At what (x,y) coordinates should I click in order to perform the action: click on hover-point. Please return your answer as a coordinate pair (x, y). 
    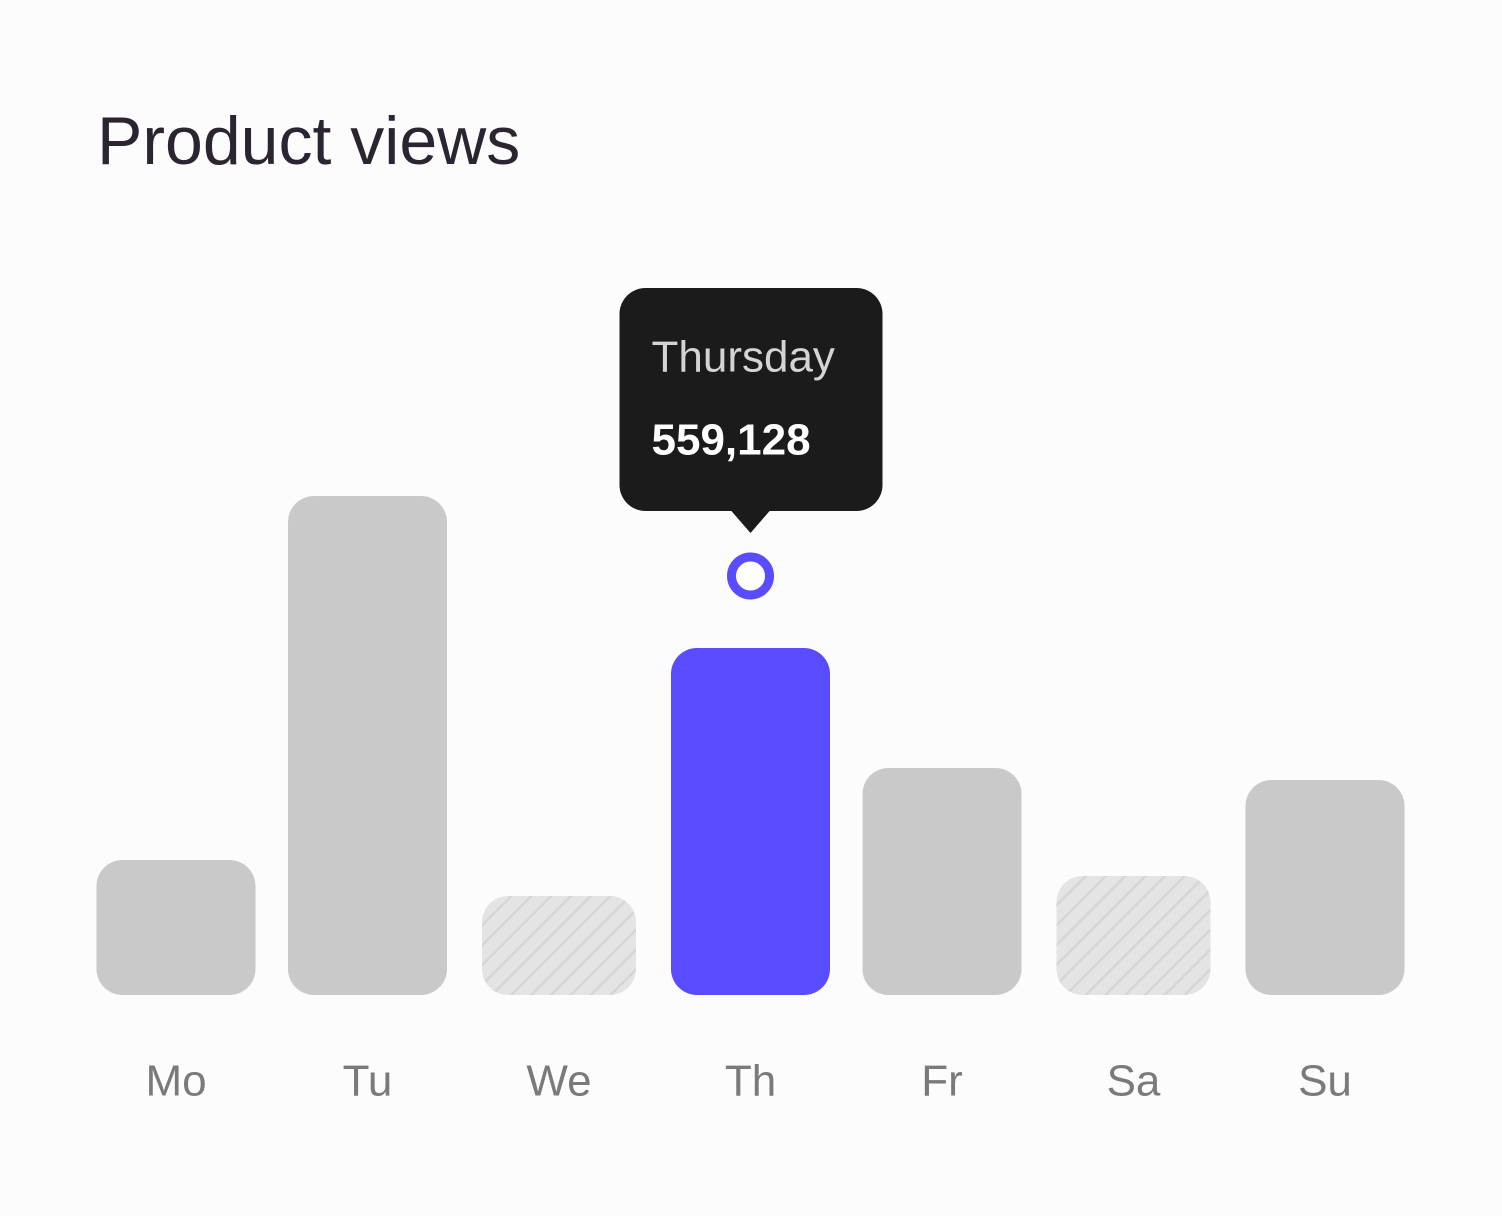
    Looking at the image, I should click on (750, 576).